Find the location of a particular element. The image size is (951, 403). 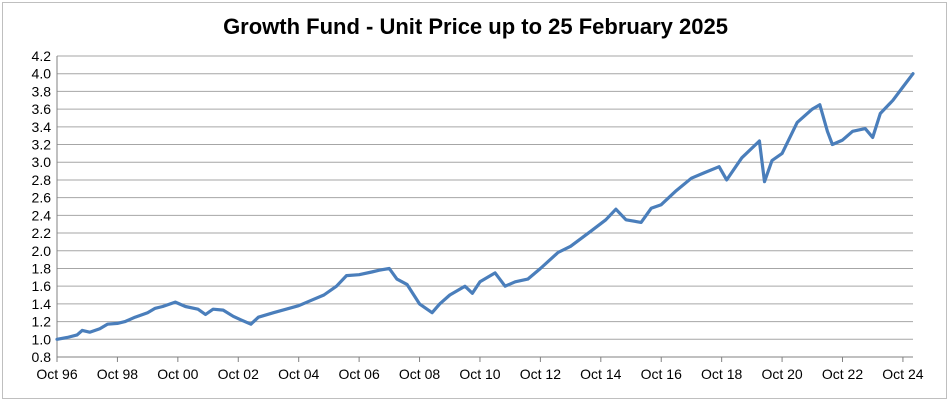

x-tick-label: Oct 08 is located at coordinates (419, 374).